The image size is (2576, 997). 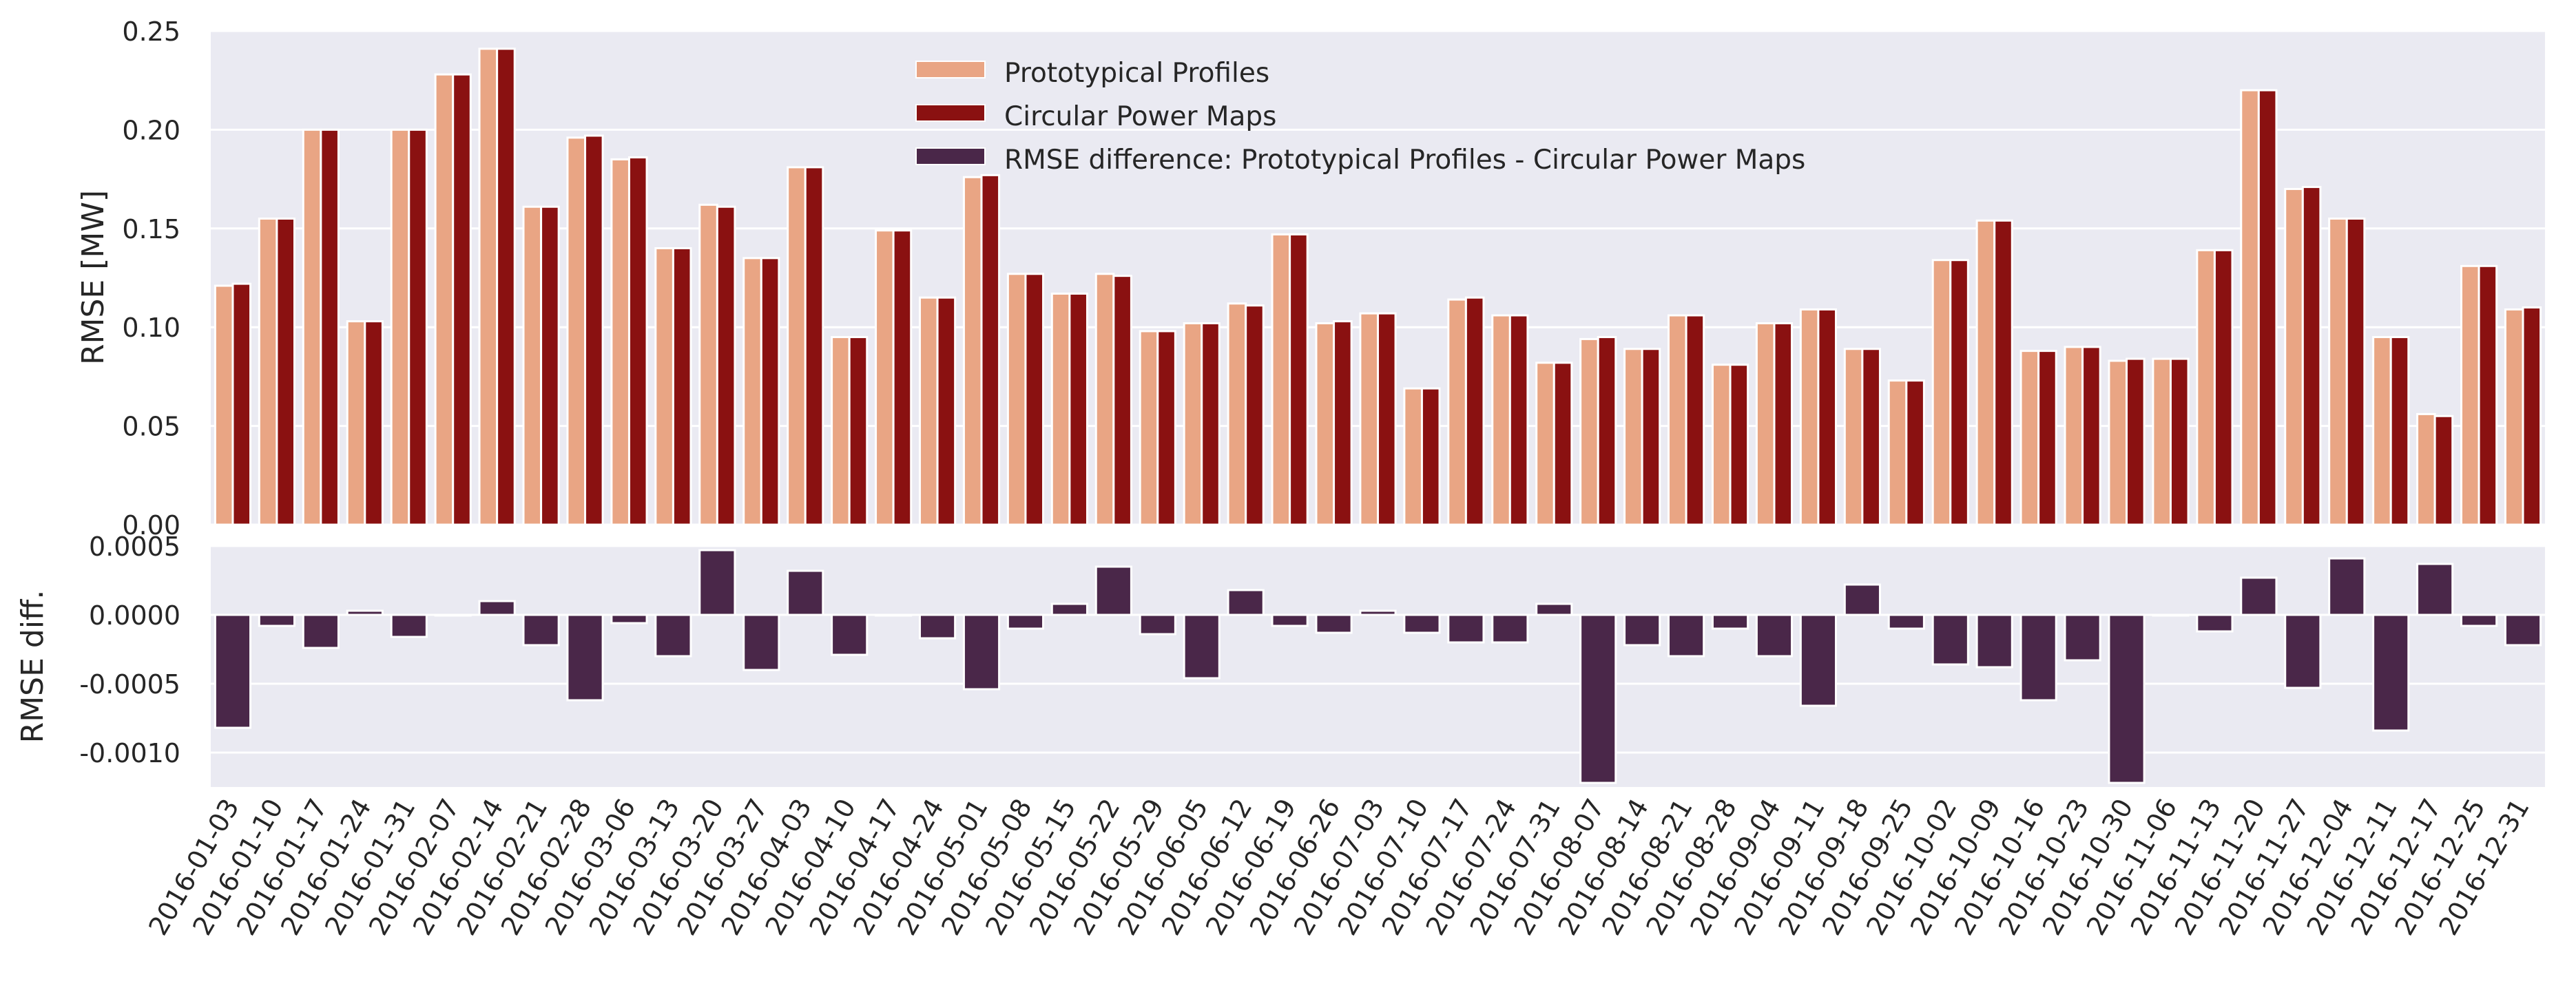 What do you see at coordinates (950, 69) in the screenshot?
I see `legend-swatch-prototypical-profiles` at bounding box center [950, 69].